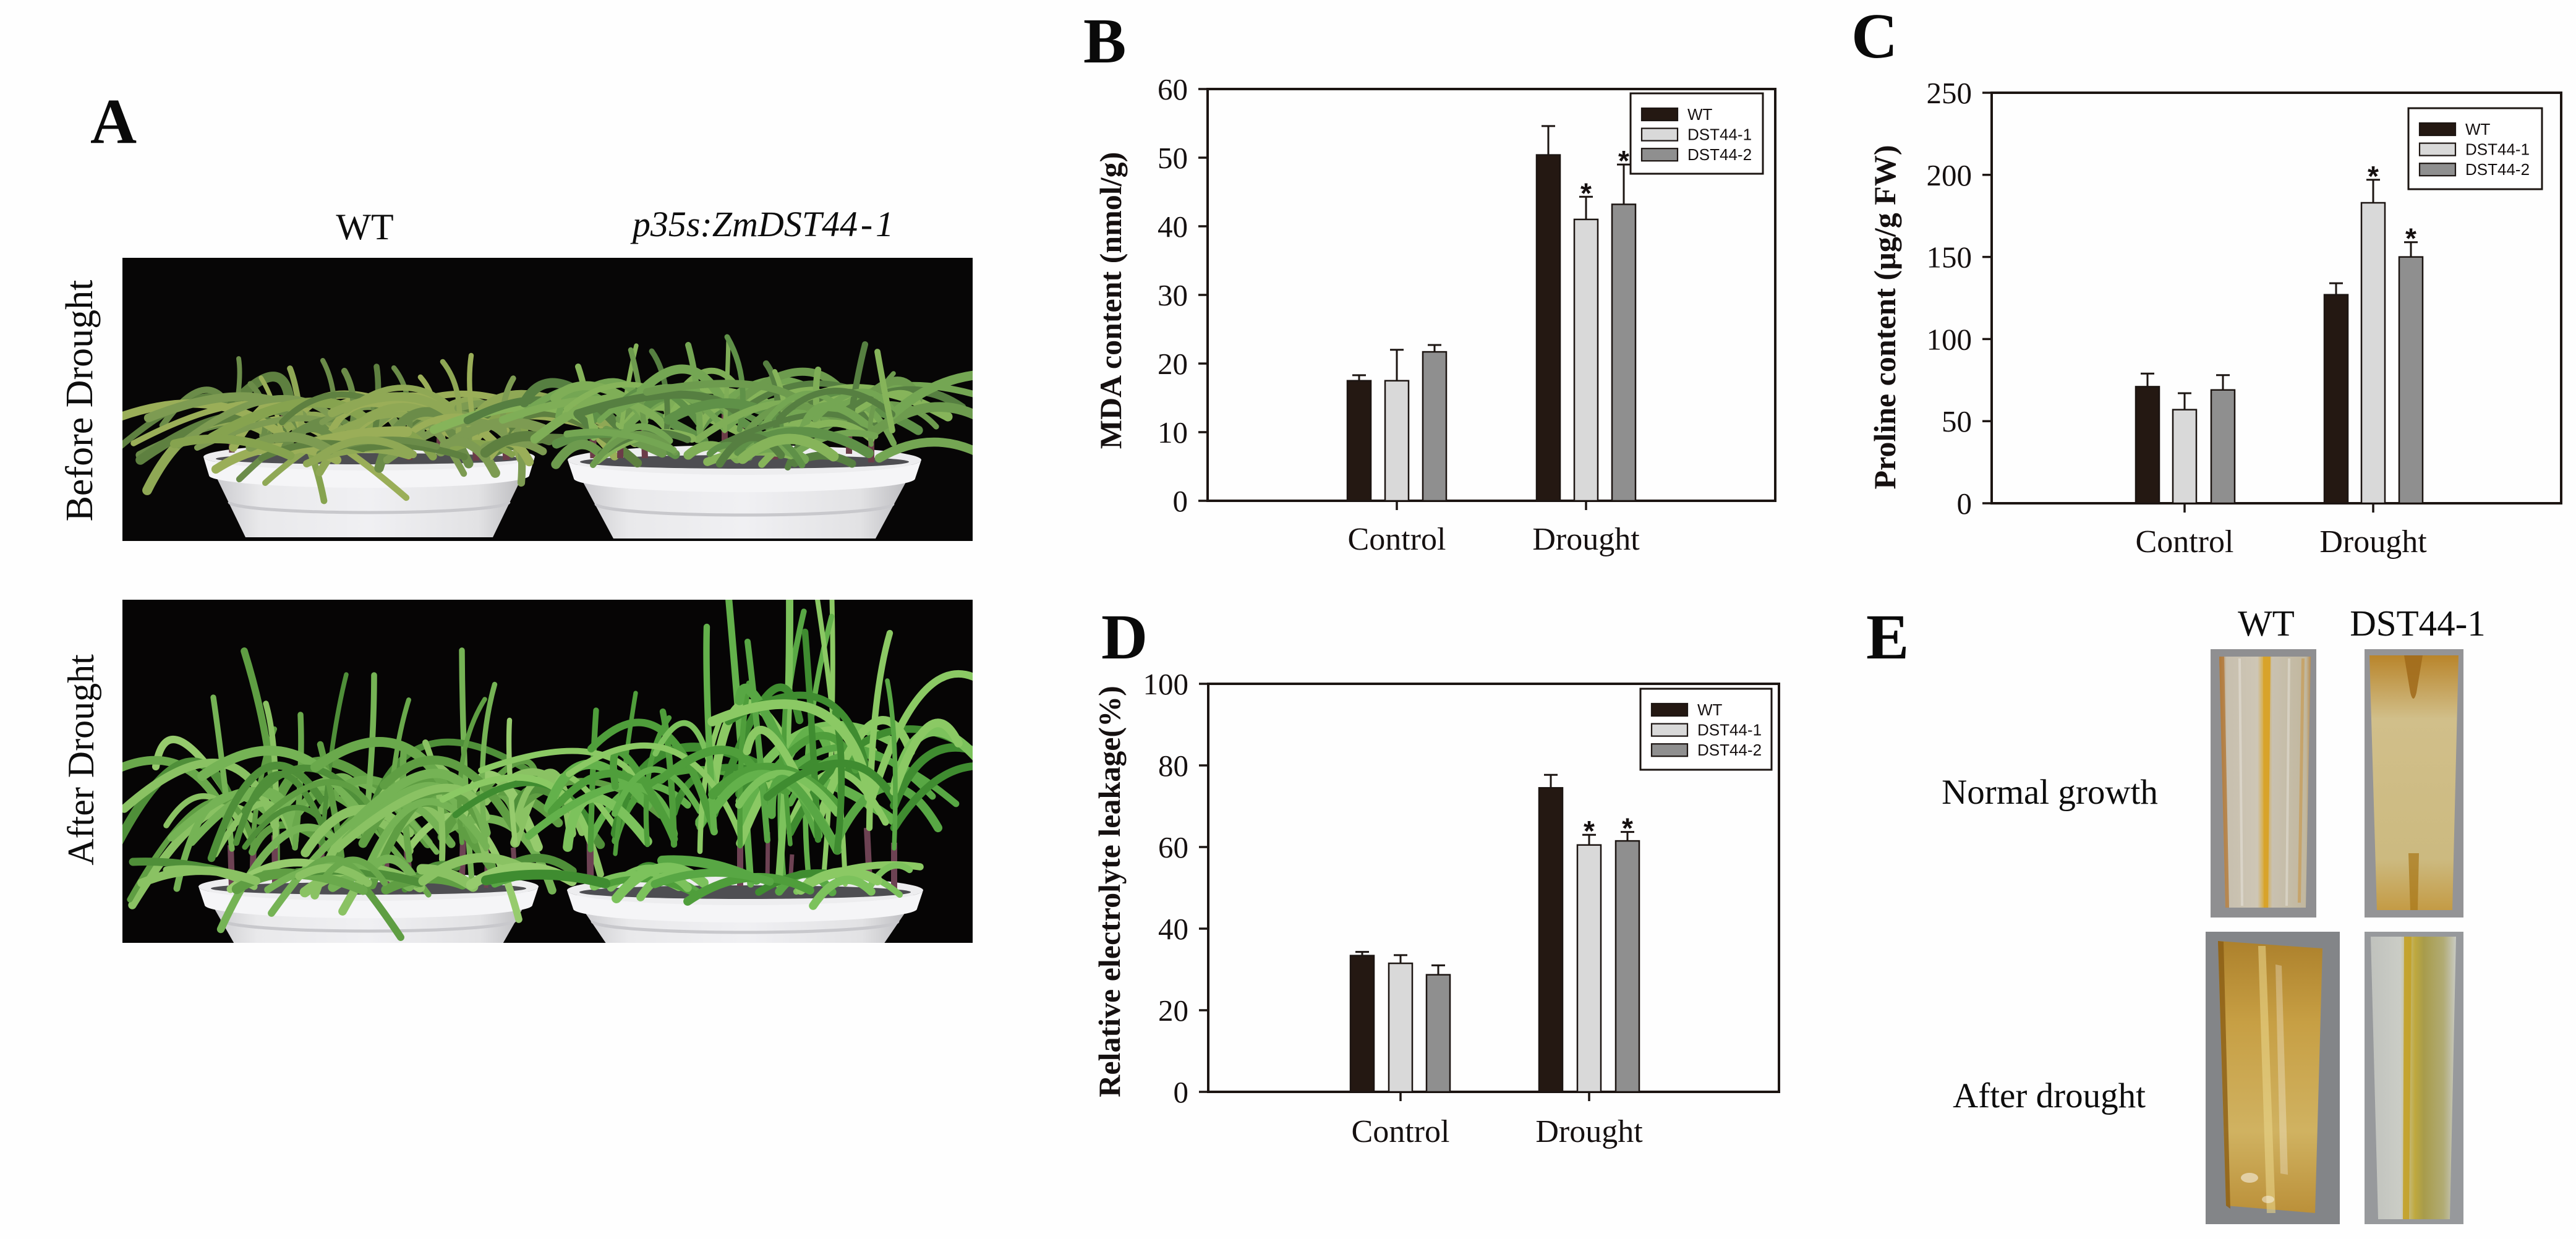  Describe the element at coordinates (1124, 637) in the screenshot. I see `svg-text: D` at that location.